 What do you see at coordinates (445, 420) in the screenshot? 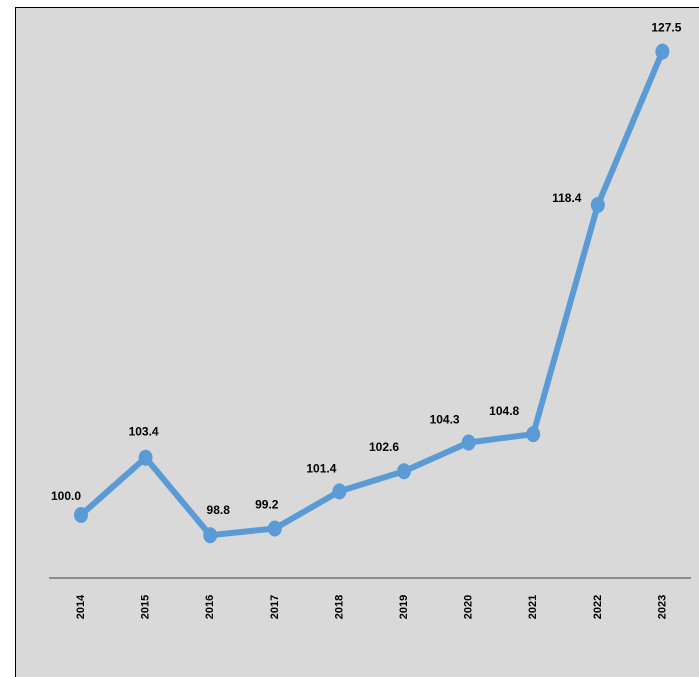
I see `data-label-2020: 104.3` at bounding box center [445, 420].